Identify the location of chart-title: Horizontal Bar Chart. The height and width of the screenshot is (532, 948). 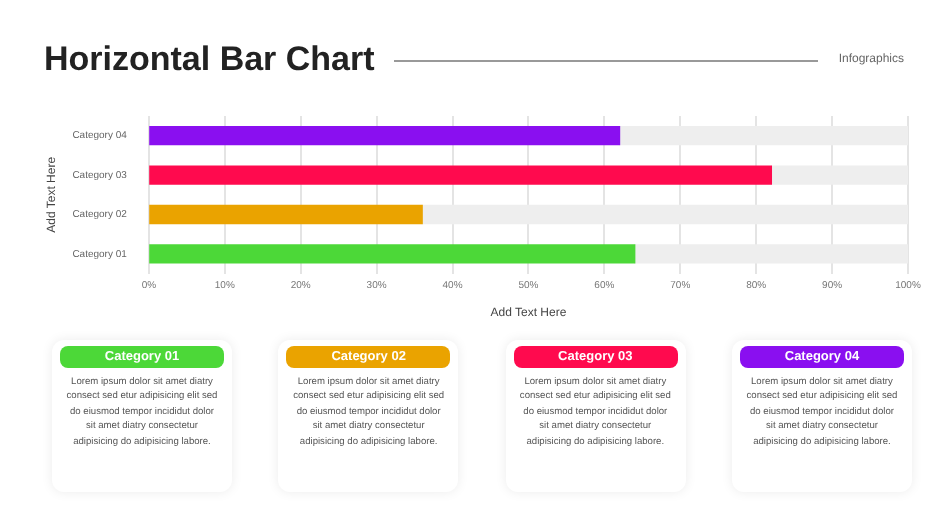
(209, 60).